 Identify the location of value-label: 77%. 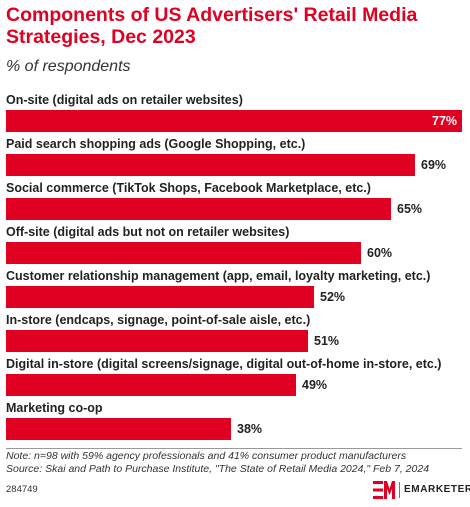
(445, 121).